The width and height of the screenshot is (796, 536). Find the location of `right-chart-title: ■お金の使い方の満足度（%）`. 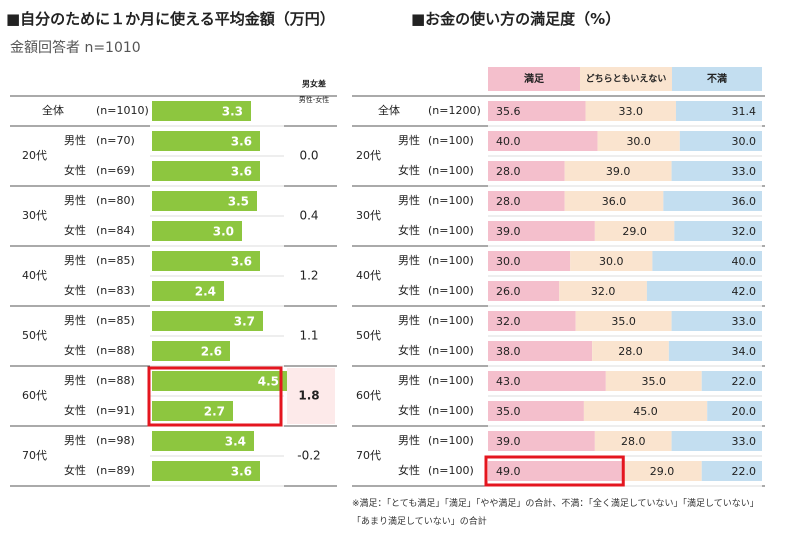

right-chart-title: ■お金の使い方の満足度（%） is located at coordinates (516, 19).